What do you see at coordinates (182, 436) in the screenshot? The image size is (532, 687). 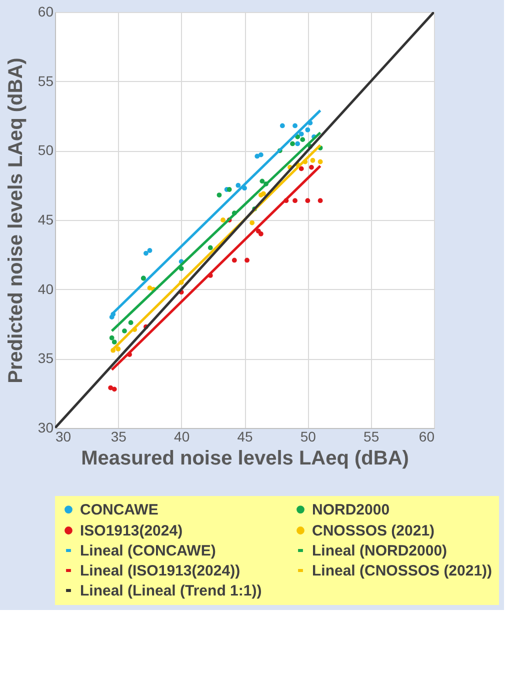 I see `x-tick-label: 40` at bounding box center [182, 436].